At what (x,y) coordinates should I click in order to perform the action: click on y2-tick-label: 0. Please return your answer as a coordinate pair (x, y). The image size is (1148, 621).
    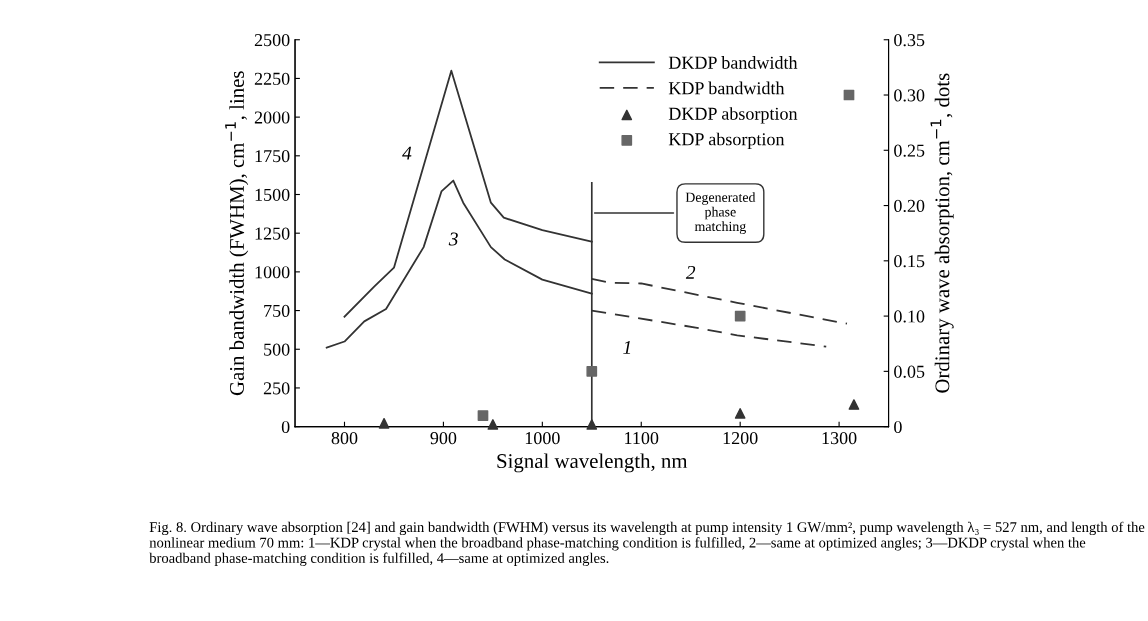
    Looking at the image, I should click on (898, 427).